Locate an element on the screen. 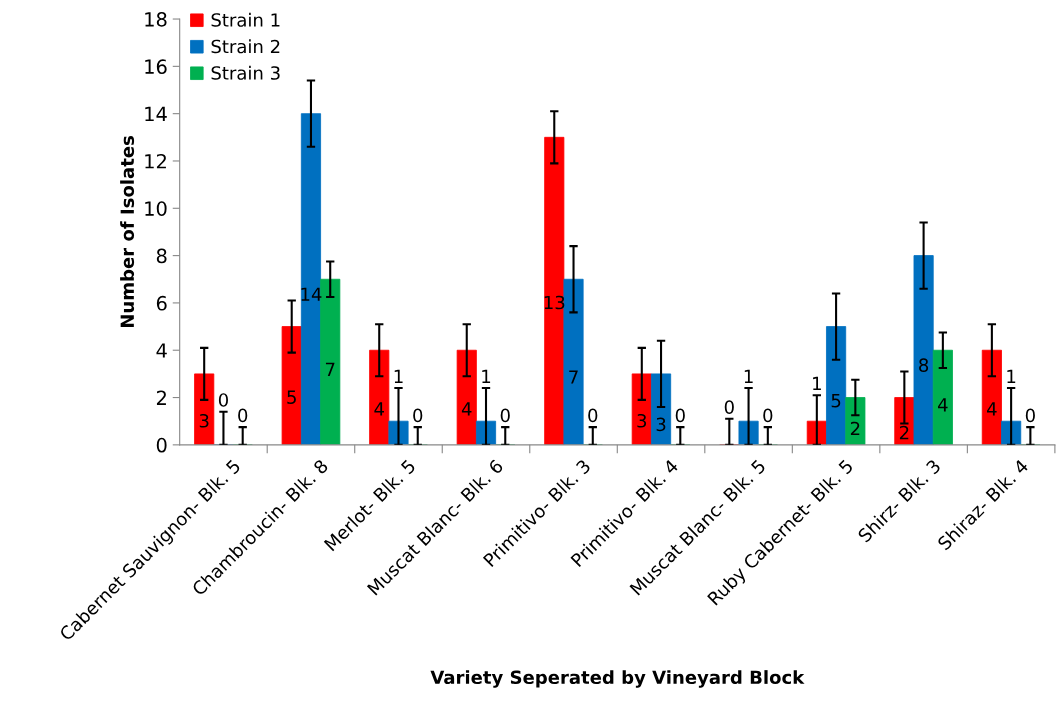  data-label: 8 is located at coordinates (924, 365).